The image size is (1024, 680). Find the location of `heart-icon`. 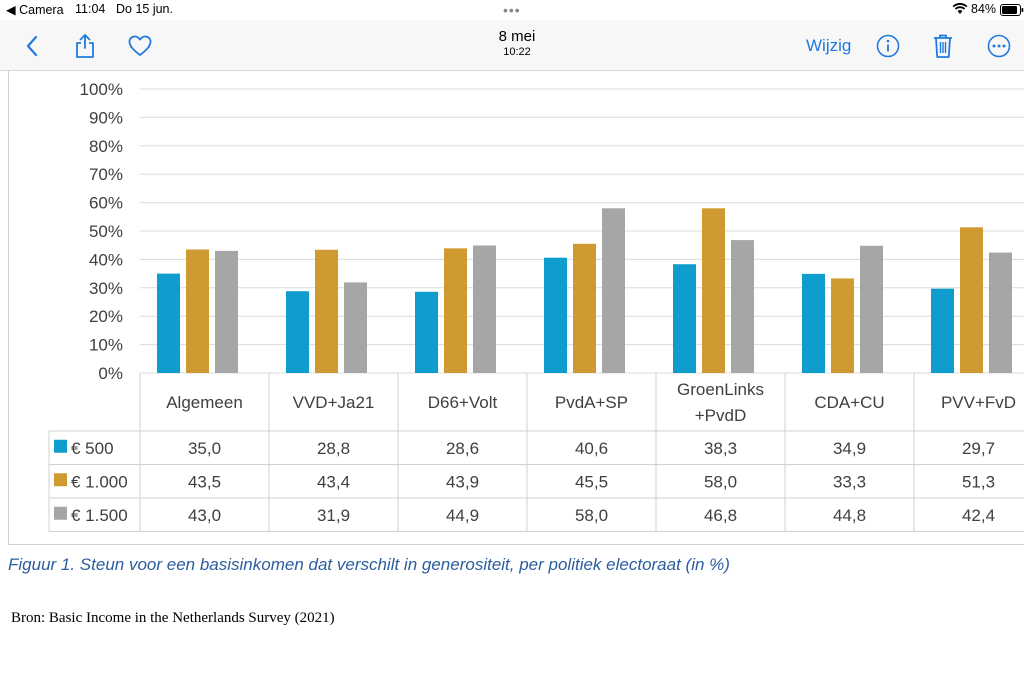

heart-icon is located at coordinates (140, 45).